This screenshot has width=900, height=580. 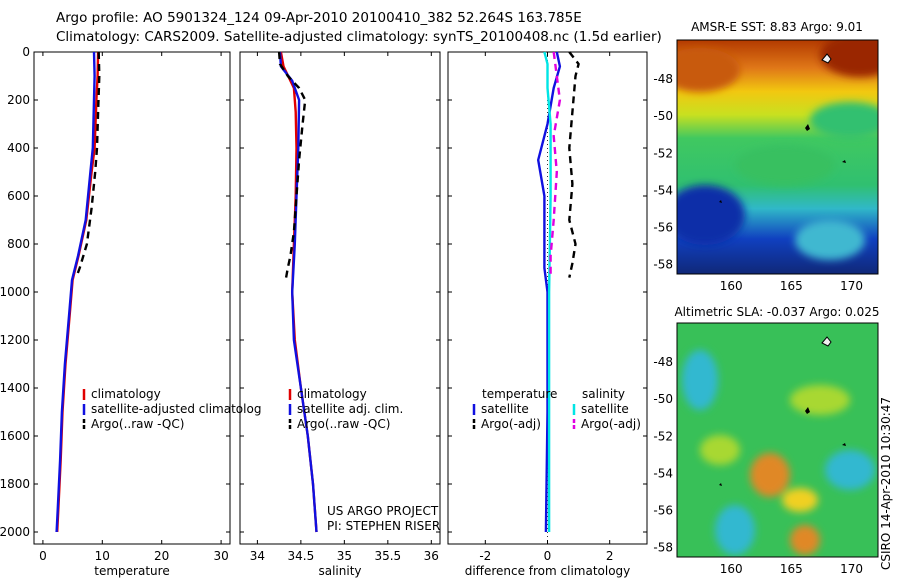 I want to click on sla_map-ytick-label: -56, so click(x=663, y=511).